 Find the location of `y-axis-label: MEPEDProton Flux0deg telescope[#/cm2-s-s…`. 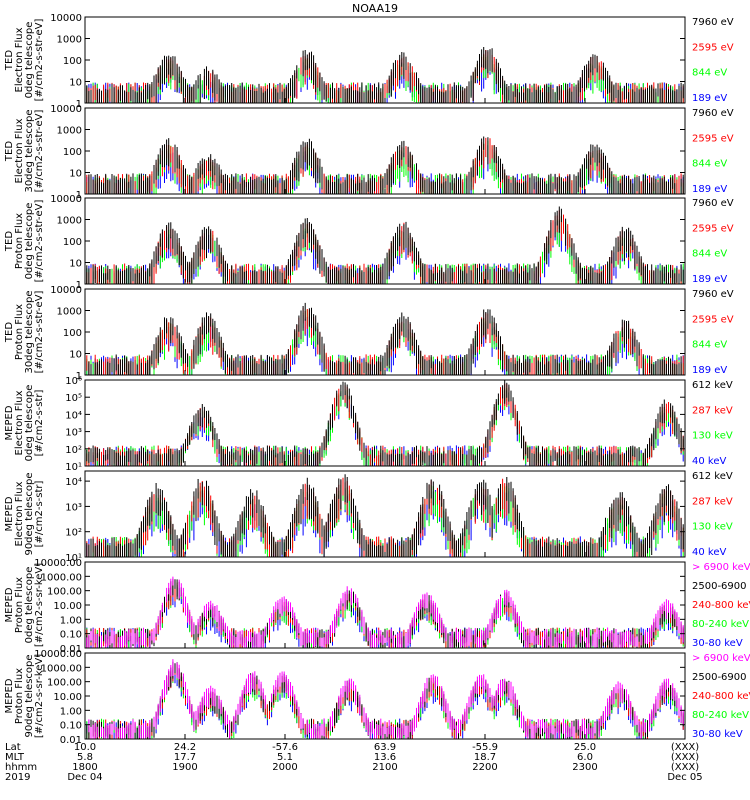

y-axis-label: MEPEDProton Flux0deg telescope[#/cm2-s-s… is located at coordinates (24, 605).